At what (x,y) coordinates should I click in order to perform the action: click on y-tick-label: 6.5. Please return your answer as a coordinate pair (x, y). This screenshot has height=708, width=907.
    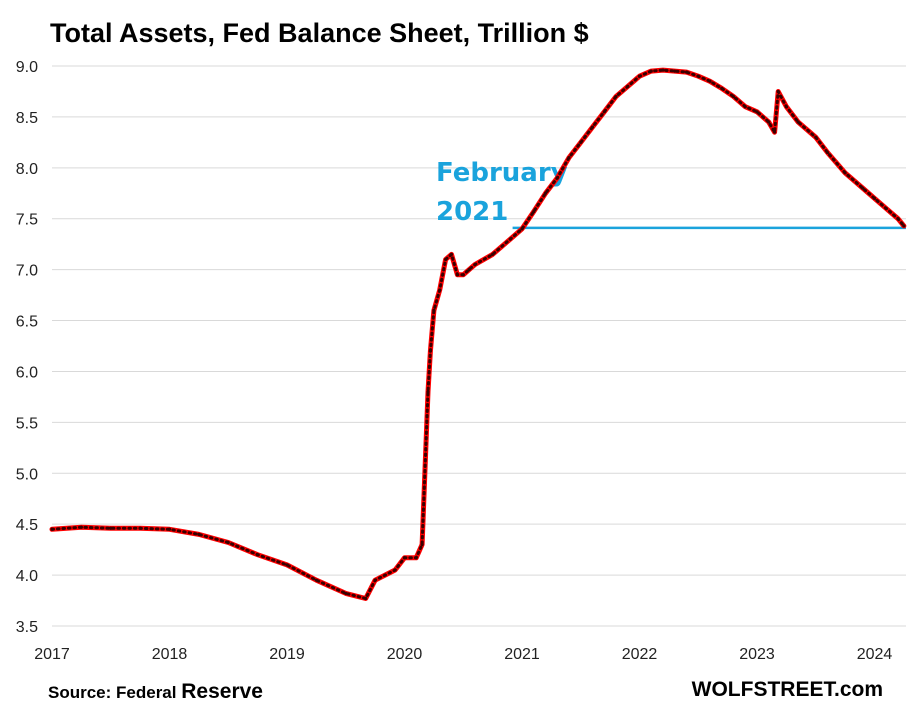
    Looking at the image, I should click on (27, 322).